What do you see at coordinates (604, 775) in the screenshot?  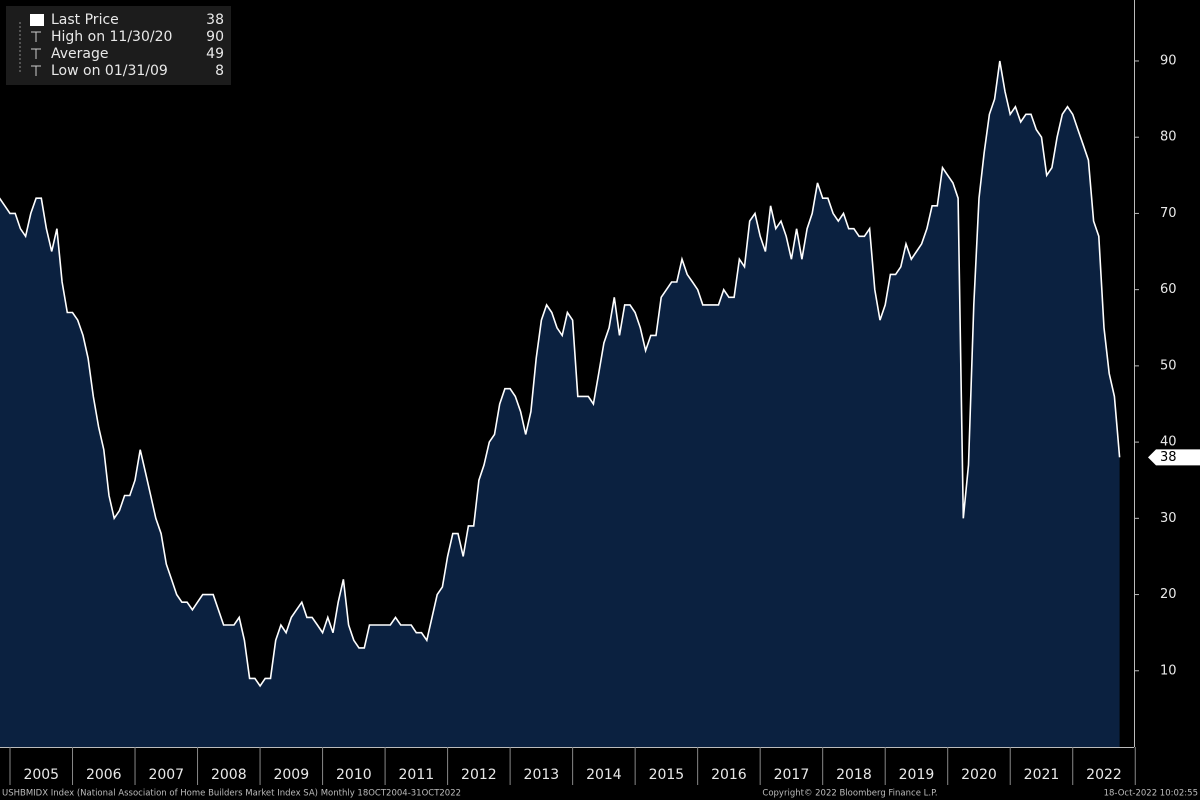 I see `x-tick-label: 2014` at bounding box center [604, 775].